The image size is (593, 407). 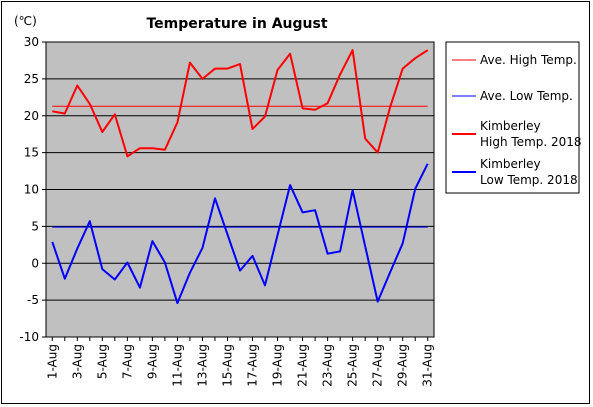 I want to click on x-tick-label: 5-Aug, so click(x=102, y=361).